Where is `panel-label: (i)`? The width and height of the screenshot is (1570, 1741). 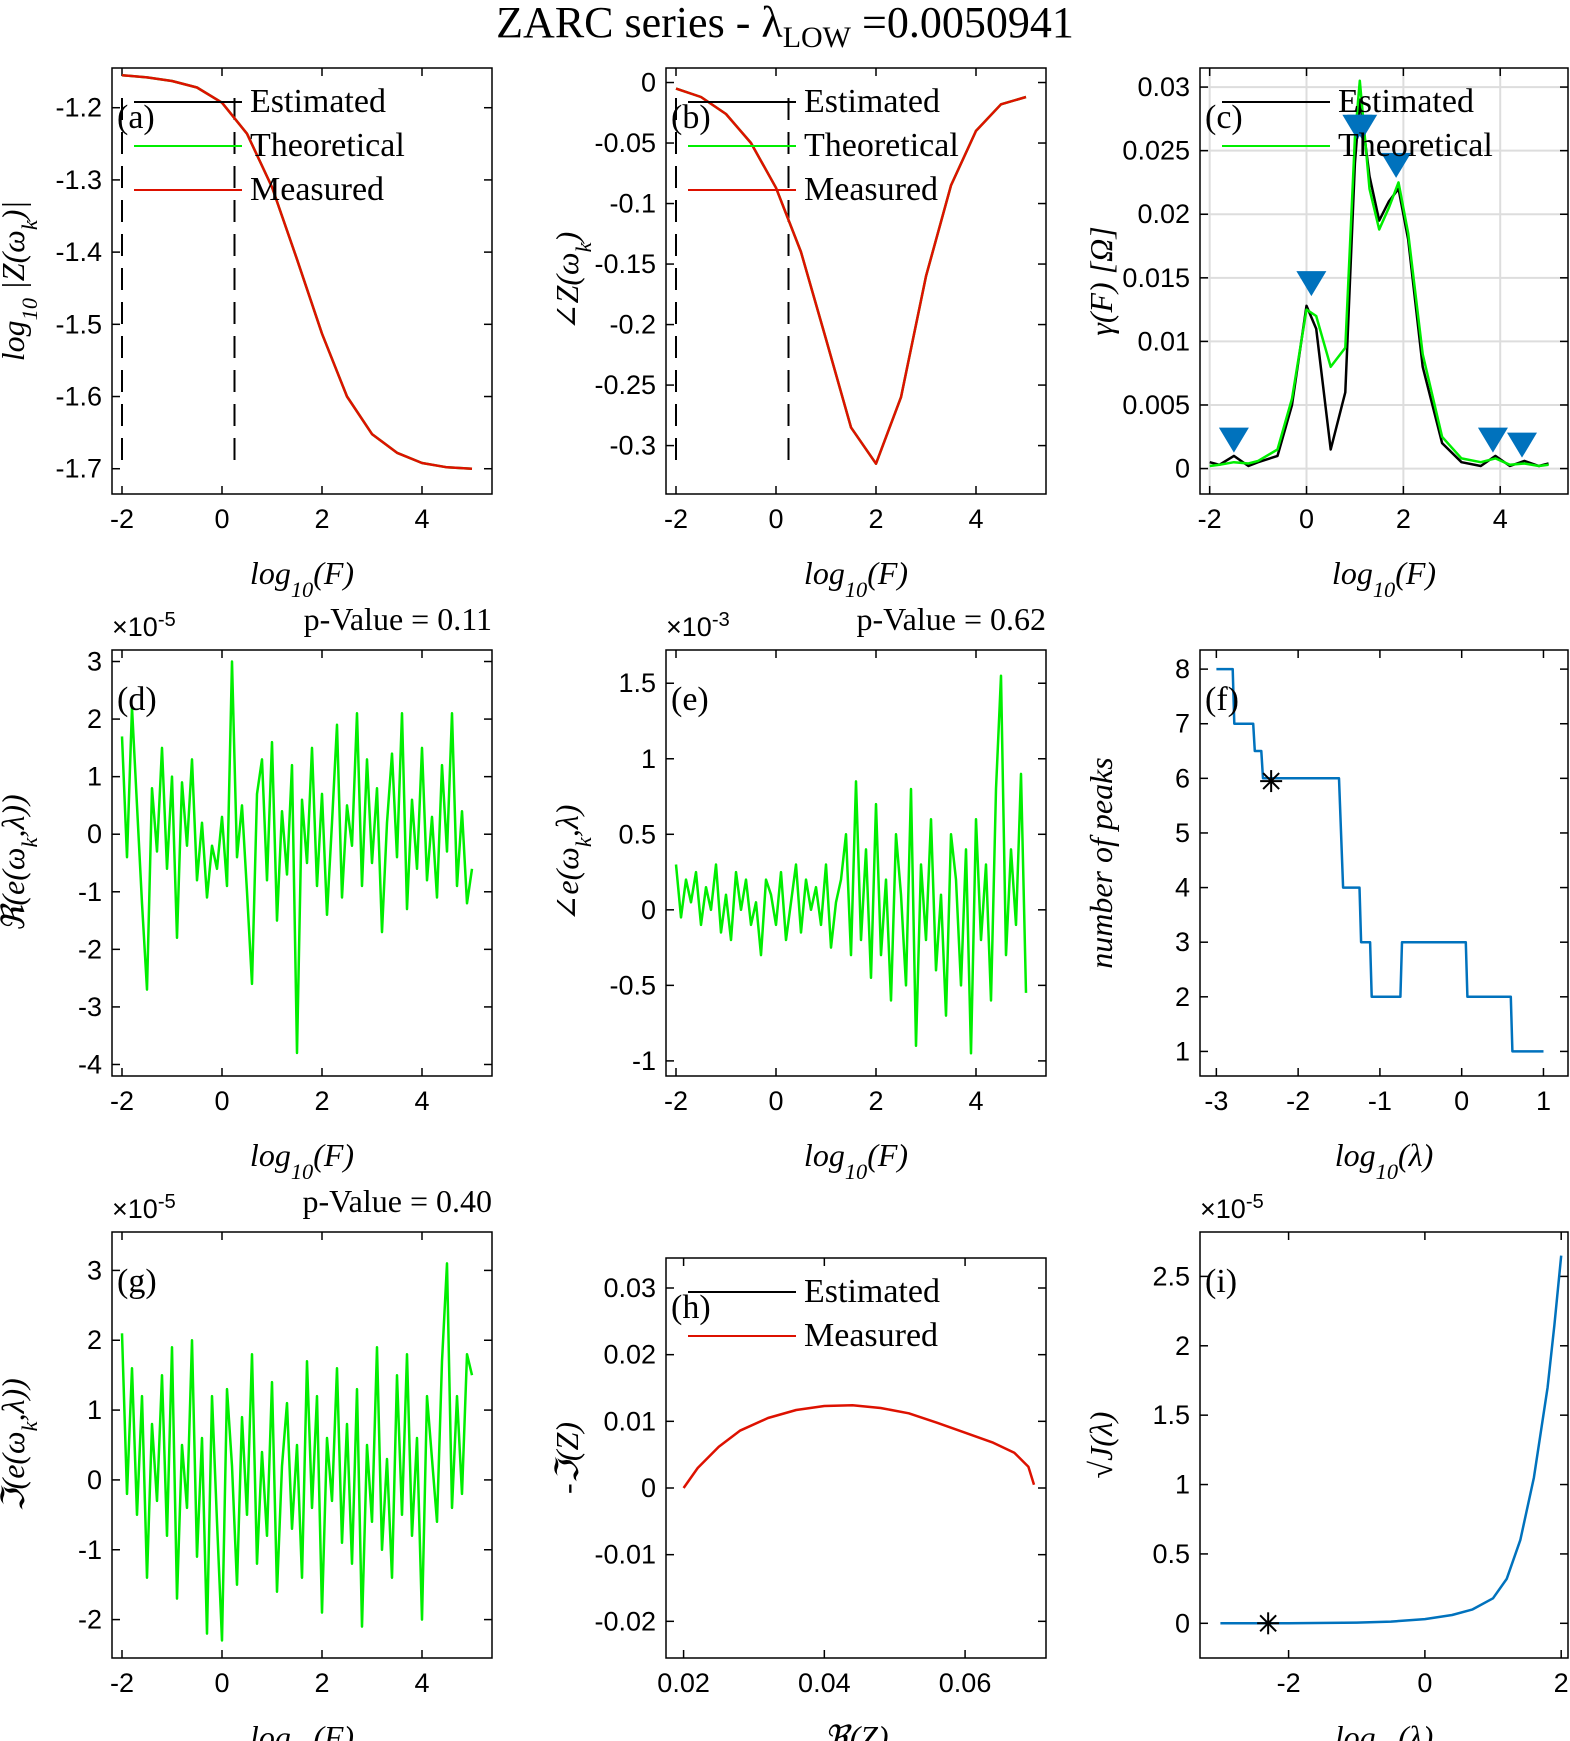 panel-label: (i) is located at coordinates (1221, 1281).